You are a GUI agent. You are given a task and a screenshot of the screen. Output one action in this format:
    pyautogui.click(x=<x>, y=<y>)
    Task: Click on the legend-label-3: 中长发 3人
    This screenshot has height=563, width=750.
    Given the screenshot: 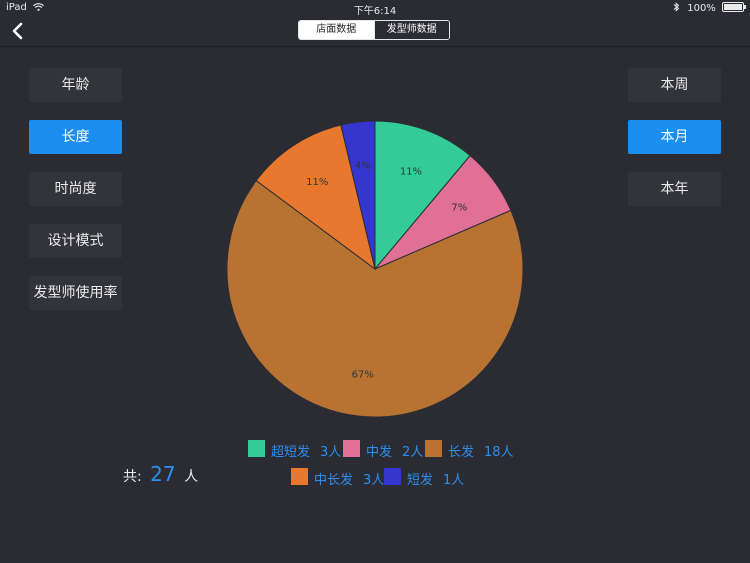 What is the action you would take?
    pyautogui.click(x=349, y=478)
    